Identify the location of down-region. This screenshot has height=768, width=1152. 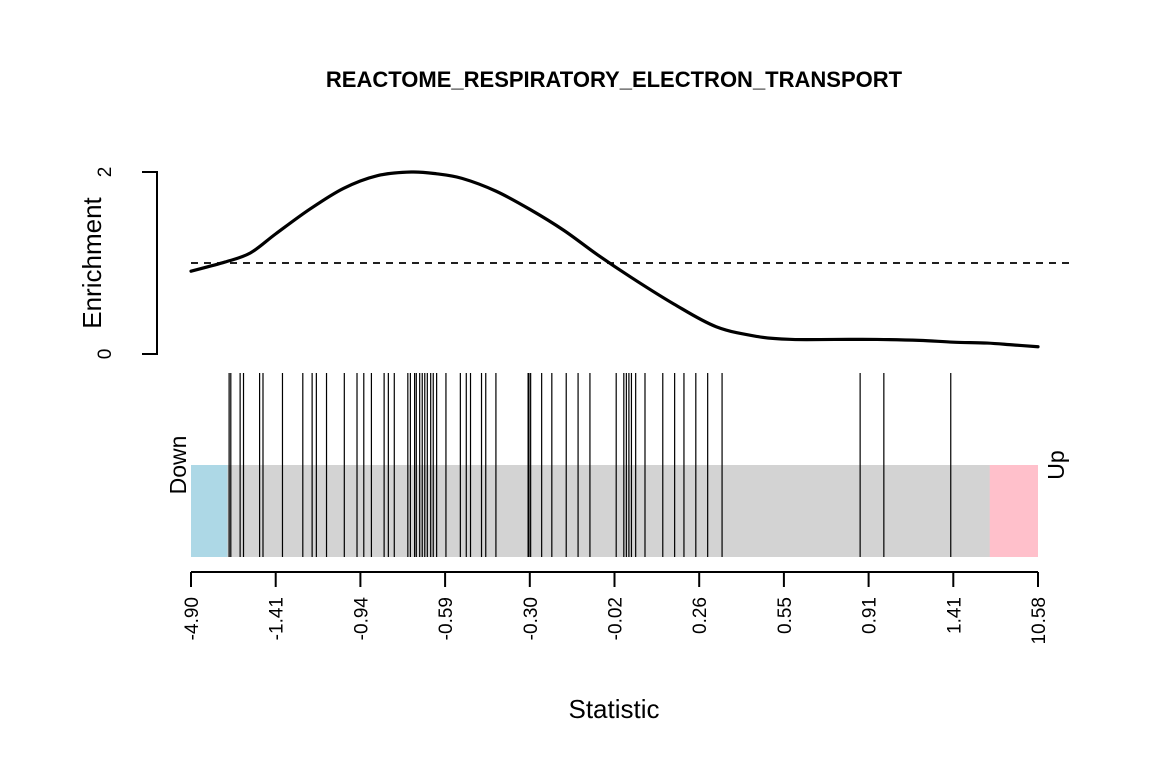
(209, 511).